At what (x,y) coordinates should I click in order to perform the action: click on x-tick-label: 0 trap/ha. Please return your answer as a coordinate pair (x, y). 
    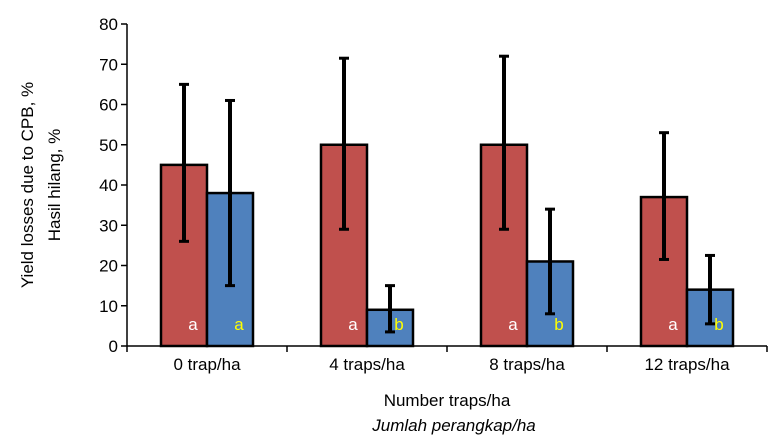
    Looking at the image, I should click on (207, 364).